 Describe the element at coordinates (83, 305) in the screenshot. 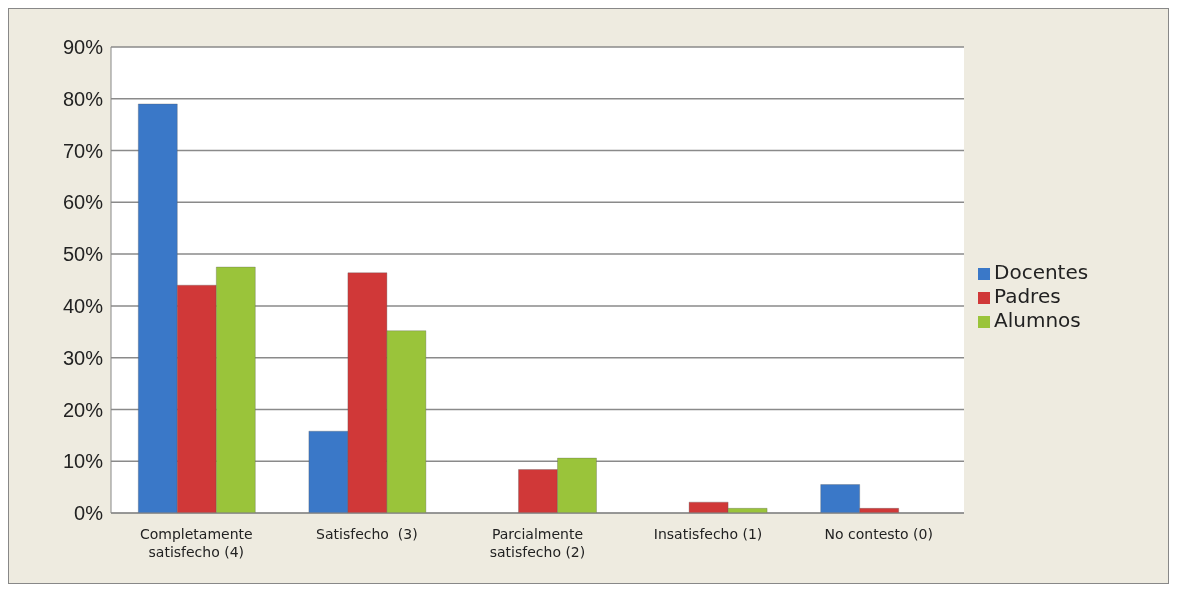

I see `y-tick-label: 40%` at that location.